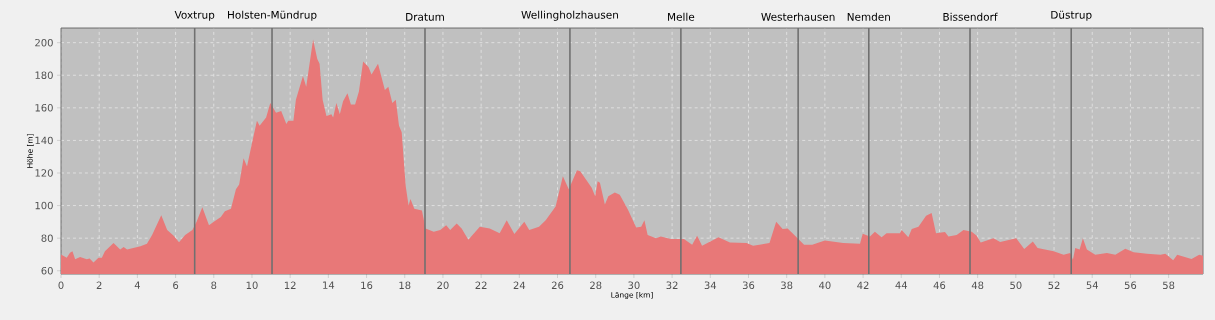 Image resolution: width=1215 pixels, height=320 pixels. Describe the element at coordinates (798, 16) in the screenshot. I see `ref-line-label: Westerhausen` at that location.